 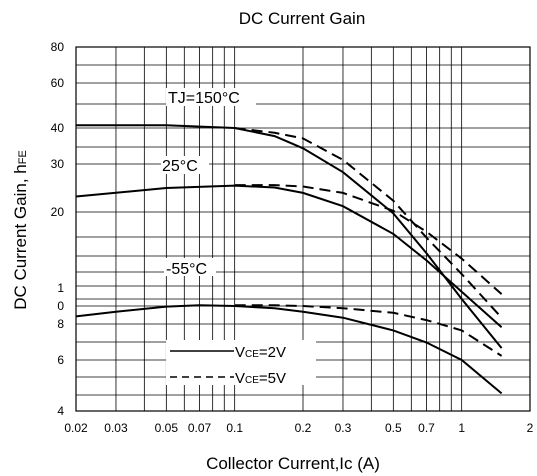 What do you see at coordinates (200, 428) in the screenshot?
I see `x-tick-label: 0.07` at bounding box center [200, 428].